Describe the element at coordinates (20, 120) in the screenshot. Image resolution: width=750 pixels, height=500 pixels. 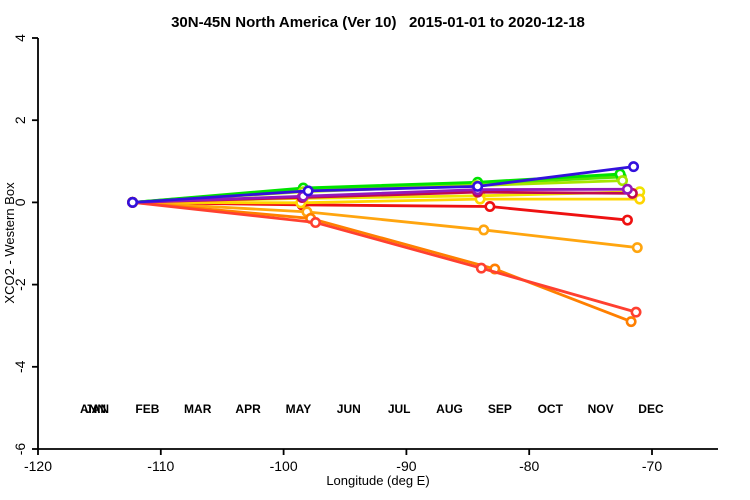
I see `y-tick-label: 2` at that location.